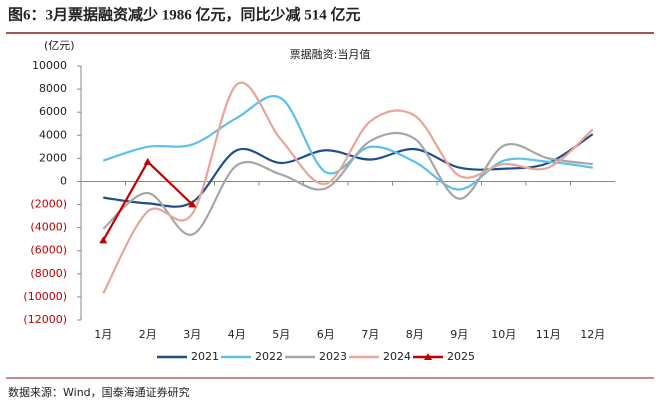 Image resolution: width=660 pixels, height=412 pixels. I want to click on x-tick-label: 2月, so click(148, 334).